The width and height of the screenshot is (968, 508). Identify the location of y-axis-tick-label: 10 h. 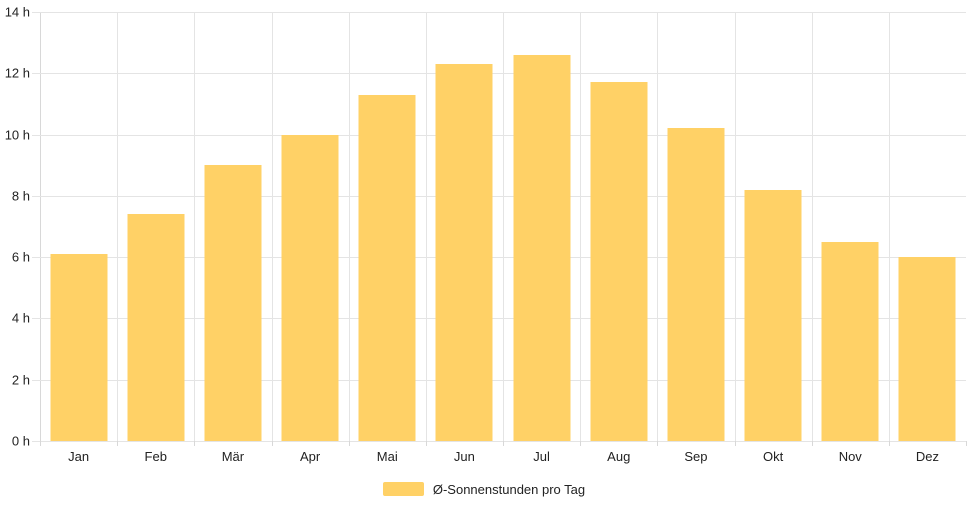
(17, 135).